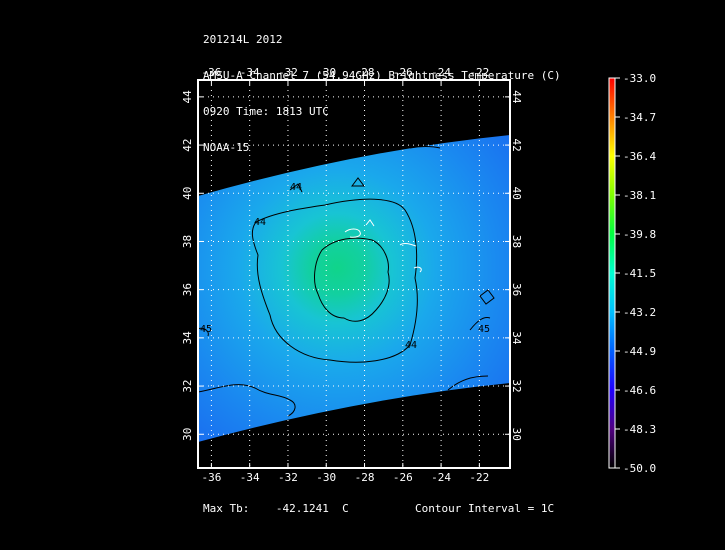 Image resolution: width=725 pixels, height=550 pixels. What do you see at coordinates (243, 39) in the screenshot?
I see `header-storm-id: 201214L 2012` at bounding box center [243, 39].